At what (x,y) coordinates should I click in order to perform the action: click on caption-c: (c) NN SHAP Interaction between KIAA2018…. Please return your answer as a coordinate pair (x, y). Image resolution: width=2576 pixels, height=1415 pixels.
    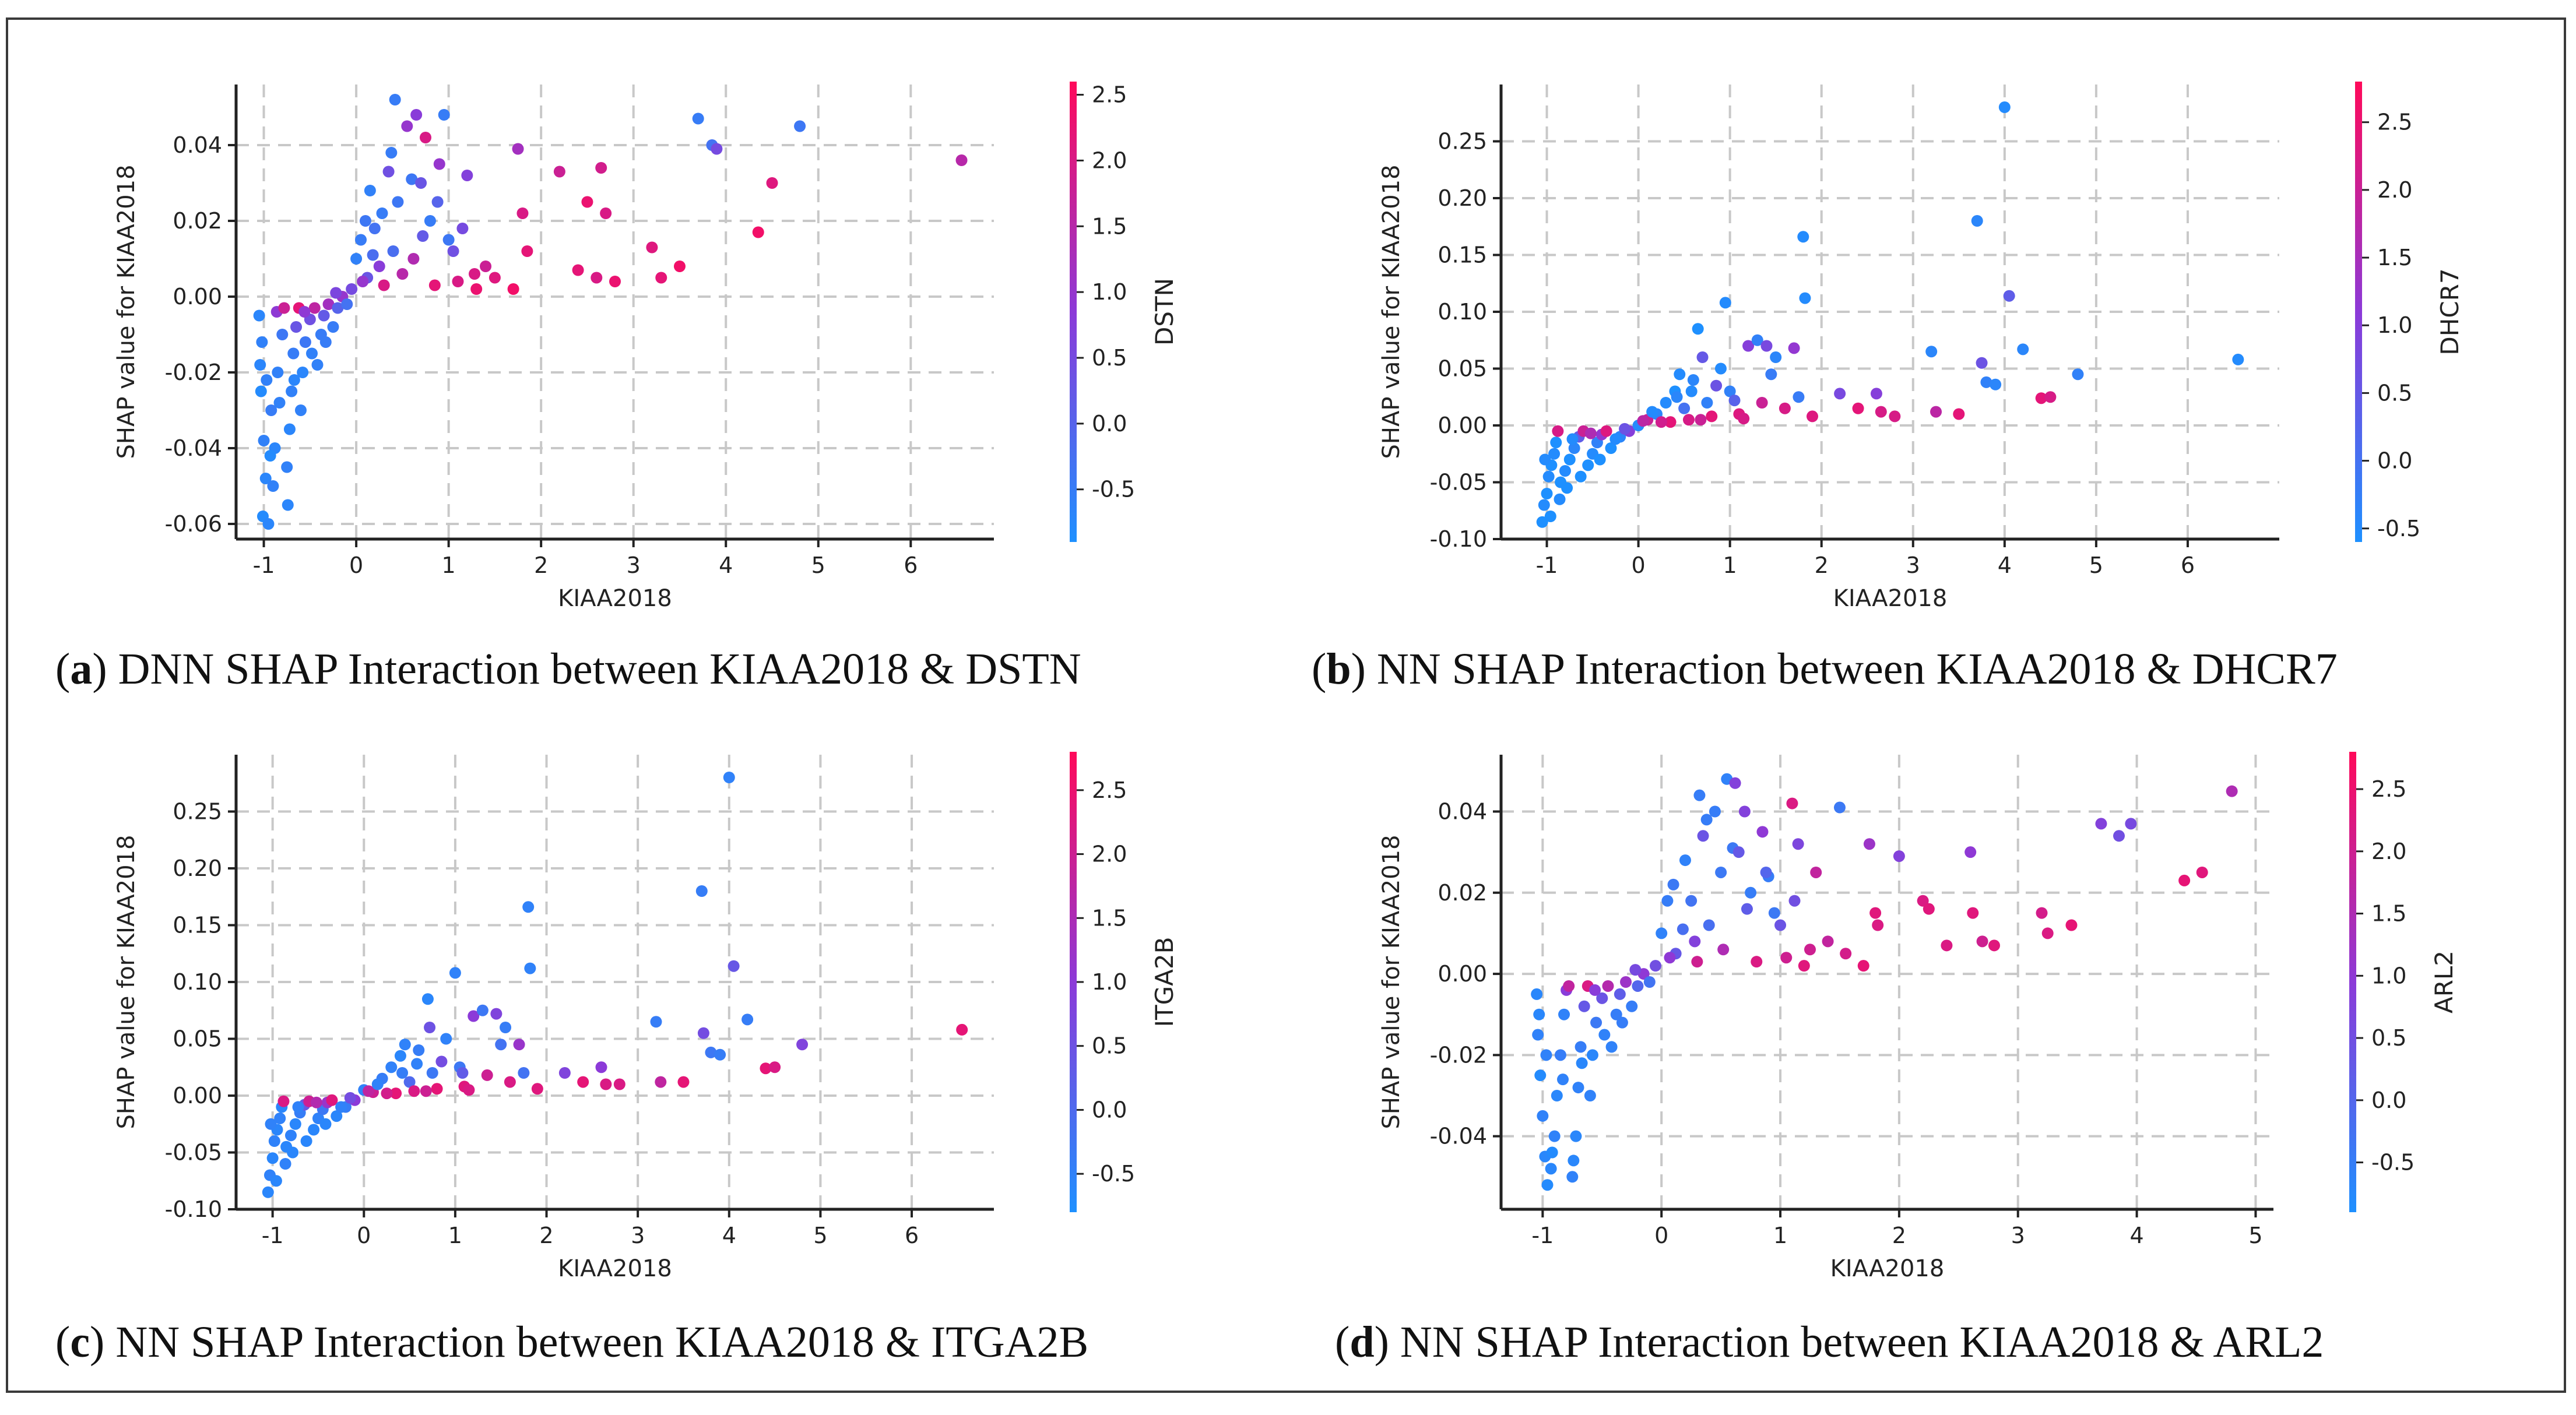
    Looking at the image, I should click on (572, 1342).